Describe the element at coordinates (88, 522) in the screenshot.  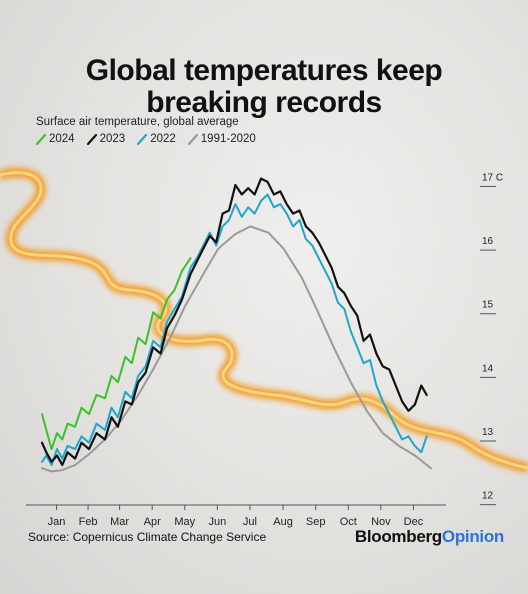
I see `x-tick-label-feb: Feb` at that location.